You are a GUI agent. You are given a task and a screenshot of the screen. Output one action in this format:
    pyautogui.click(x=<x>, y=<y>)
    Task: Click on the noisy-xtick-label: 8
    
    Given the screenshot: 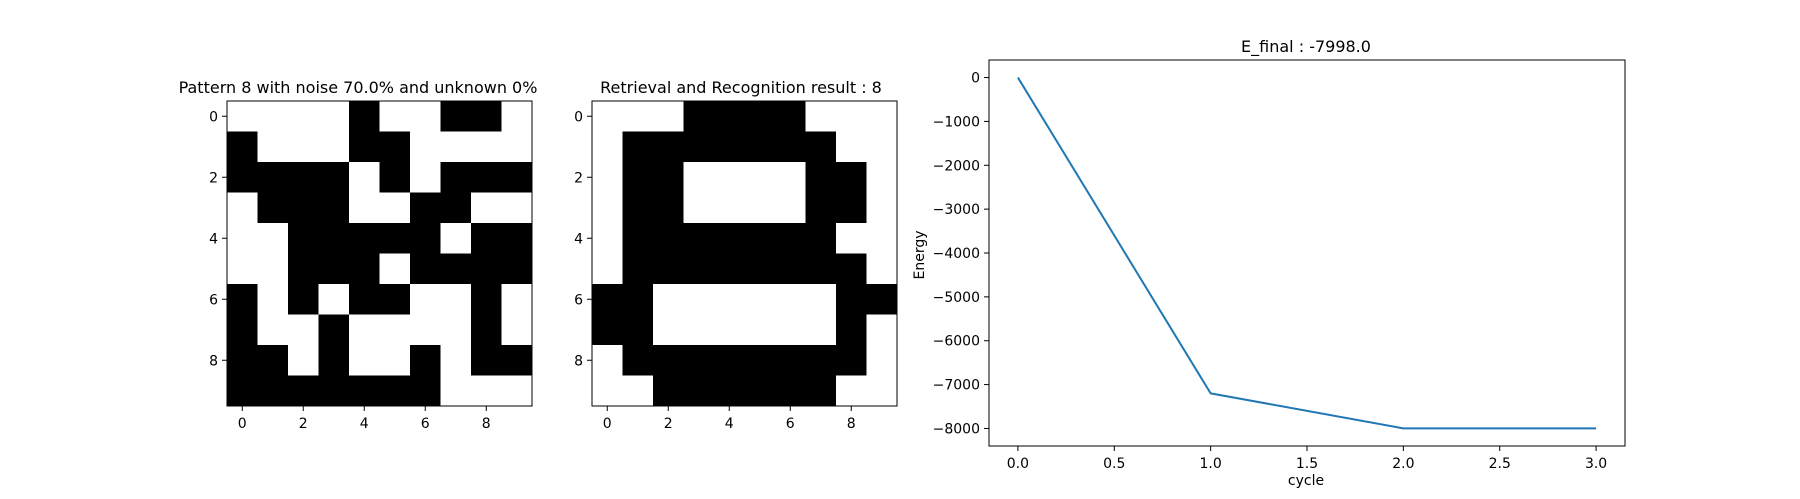 What is the action you would take?
    pyautogui.click(x=486, y=424)
    